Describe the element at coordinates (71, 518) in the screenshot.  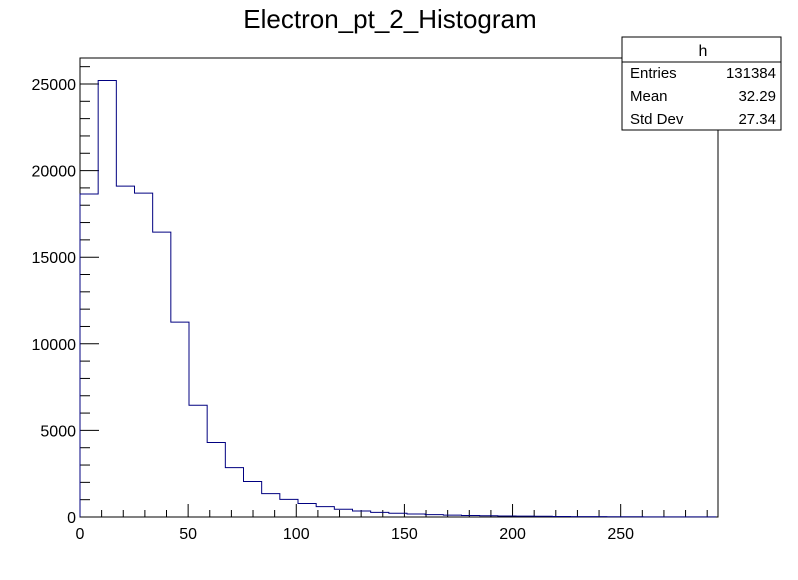
I see `y-tick-label: 0` at that location.